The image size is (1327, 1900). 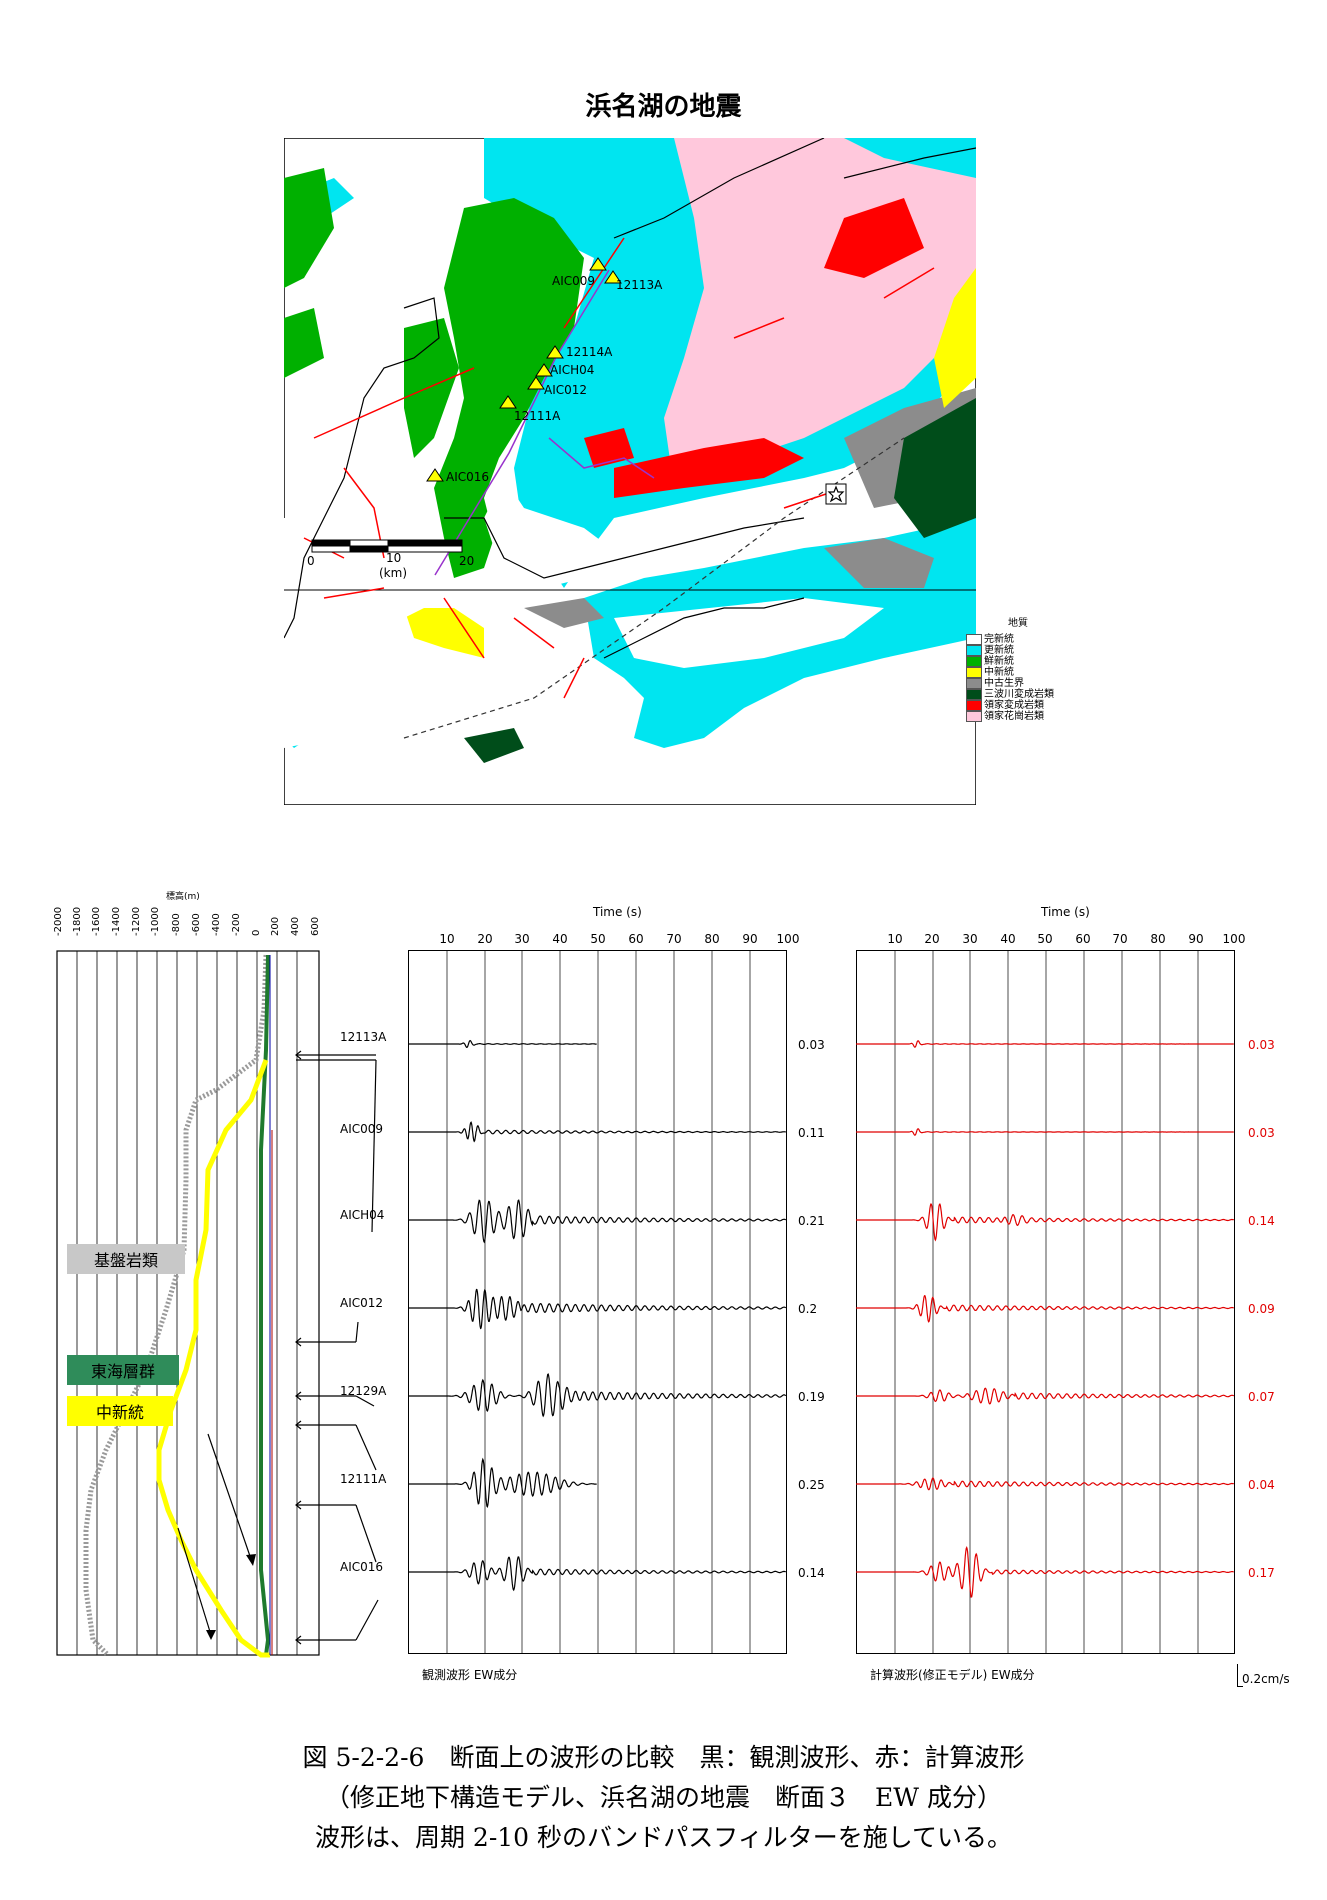 What do you see at coordinates (120, 1411) in the screenshot?
I see `tag-miocene: 中新統` at bounding box center [120, 1411].